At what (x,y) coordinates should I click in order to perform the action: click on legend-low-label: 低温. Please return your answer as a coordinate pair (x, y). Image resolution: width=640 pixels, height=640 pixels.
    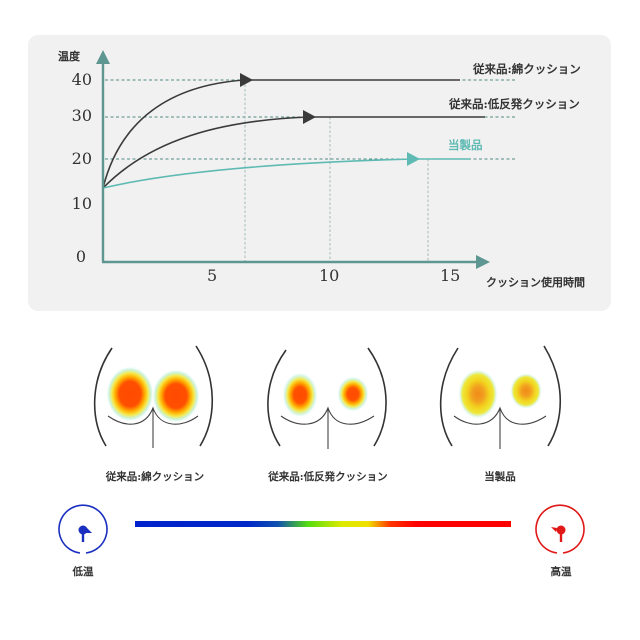
    Looking at the image, I should click on (83, 572).